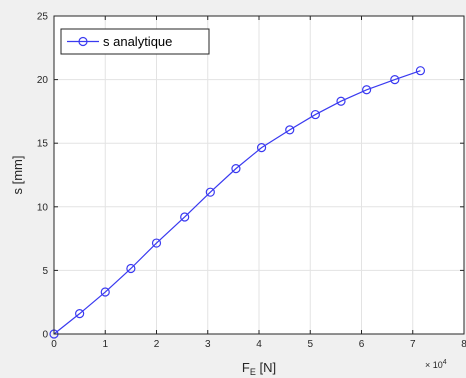 Image resolution: width=466 pixels, height=378 pixels. I want to click on x-axis-label-unit: [N], so click(266, 367).